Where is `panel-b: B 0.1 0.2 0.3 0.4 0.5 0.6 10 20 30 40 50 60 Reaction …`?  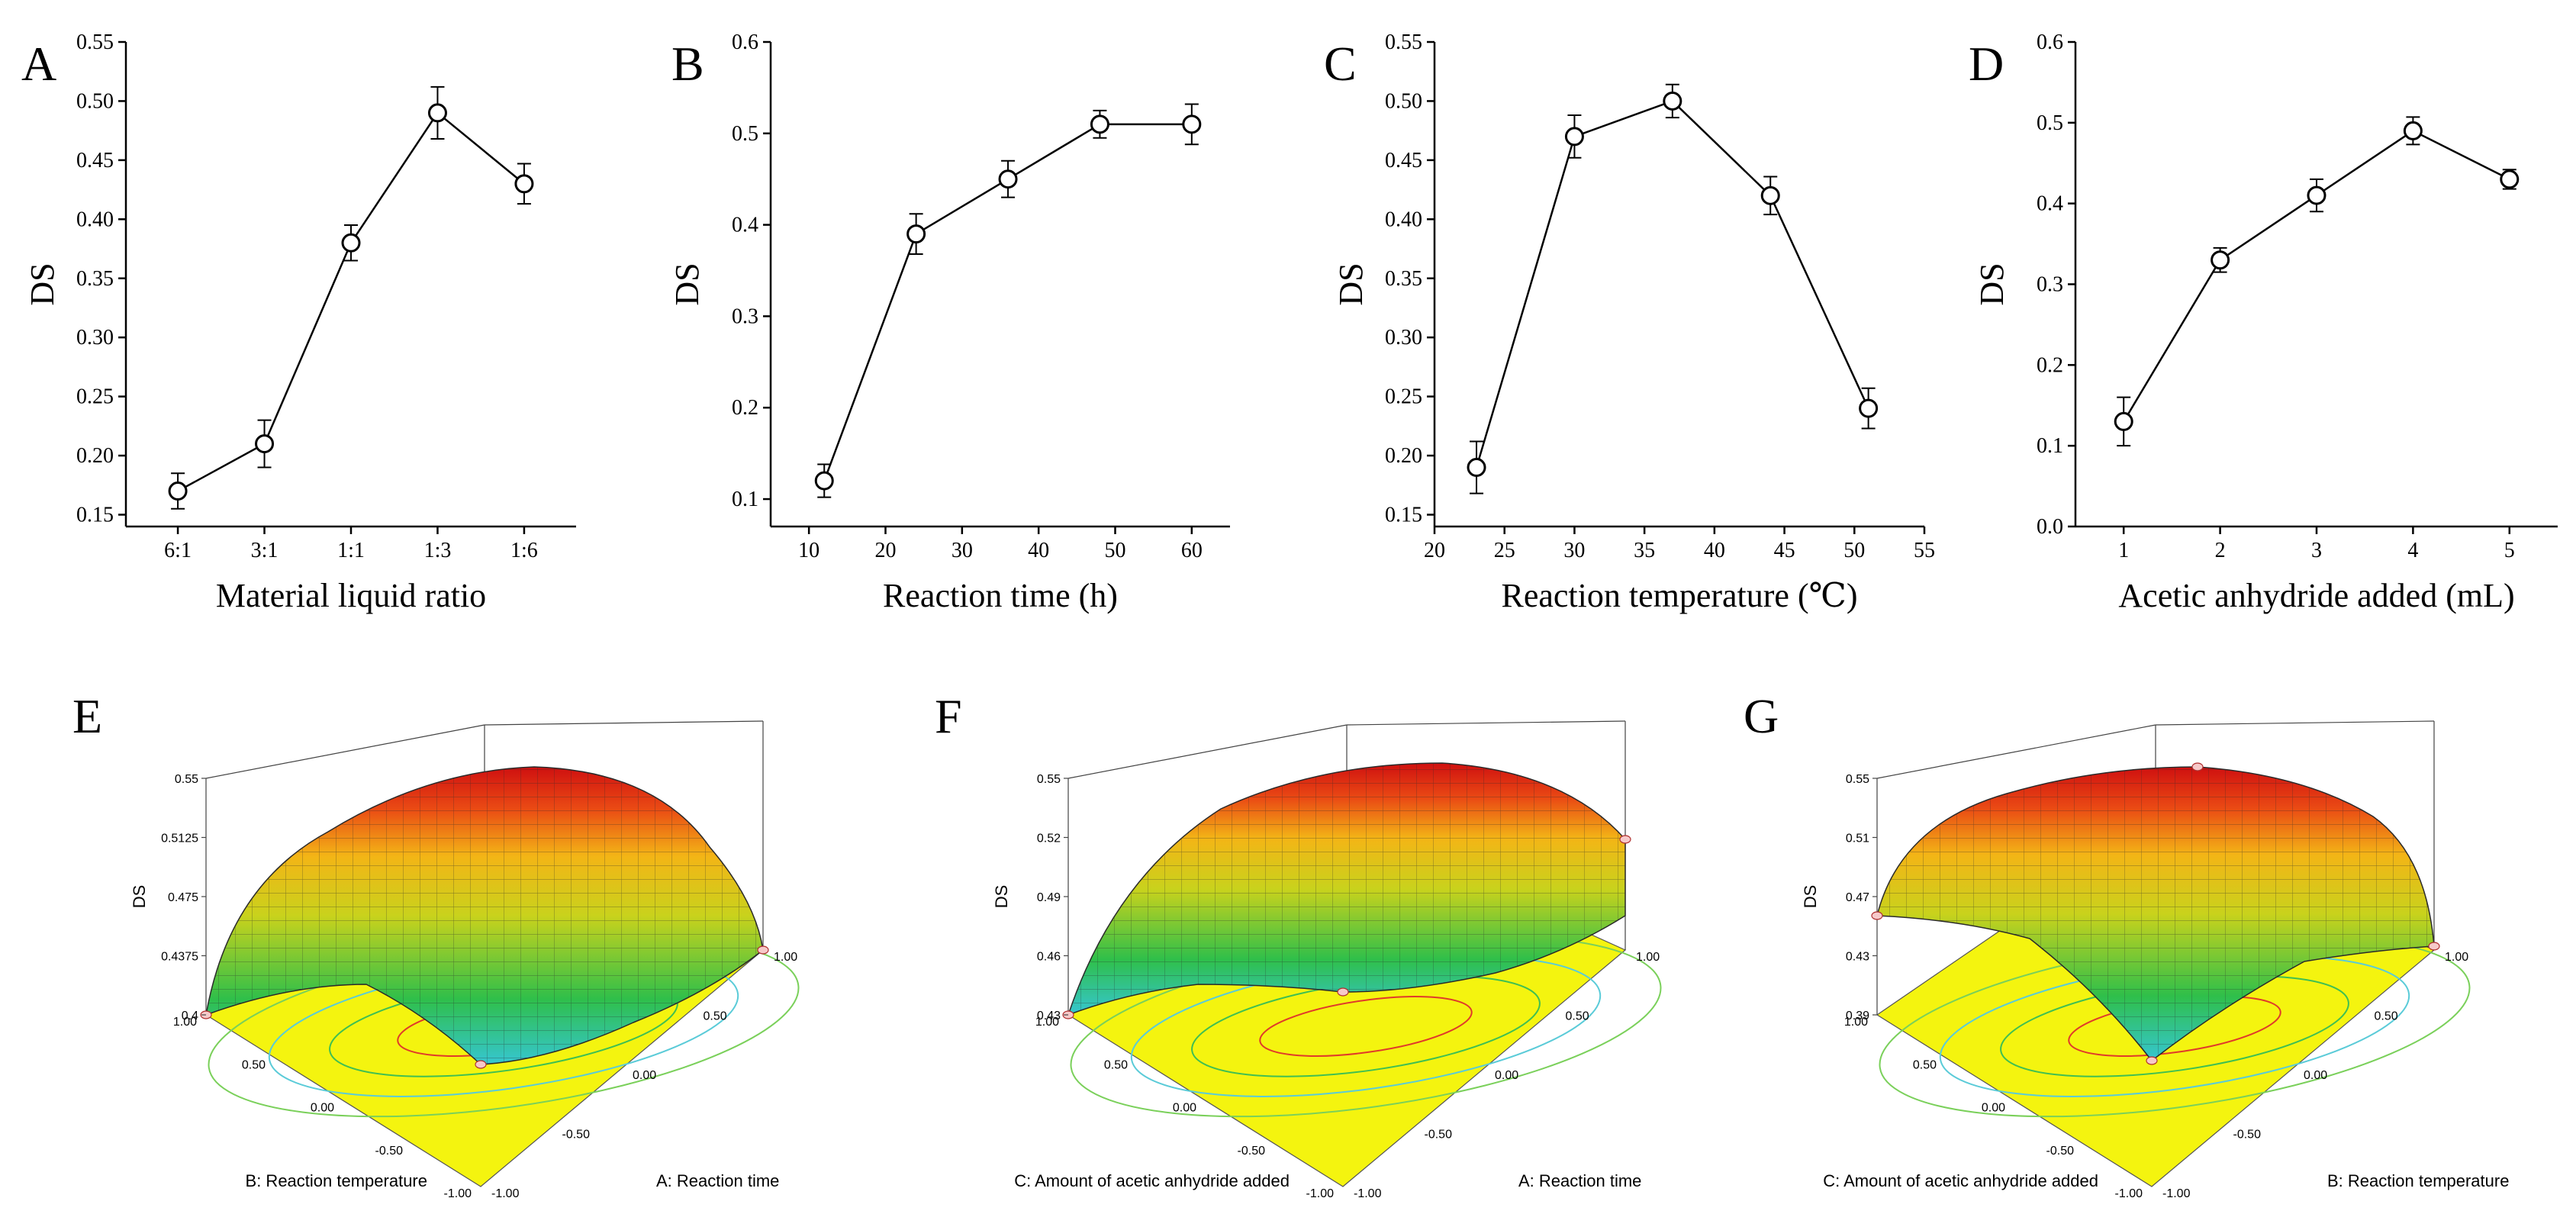
panel-b: B 0.1 0.2 0.3 0.4 0.5 0.6 10 20 30 40 50 60 Reaction … is located at coordinates (949, 322).